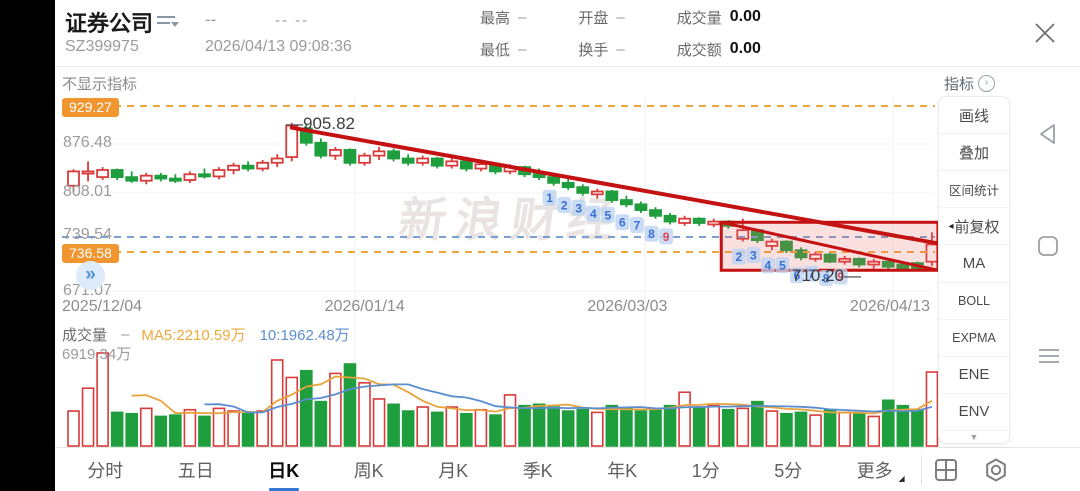 This screenshot has width=1080, height=491. What do you see at coordinates (109, 23) in the screenshot?
I see `stock-title: 证券公司` at bounding box center [109, 23].